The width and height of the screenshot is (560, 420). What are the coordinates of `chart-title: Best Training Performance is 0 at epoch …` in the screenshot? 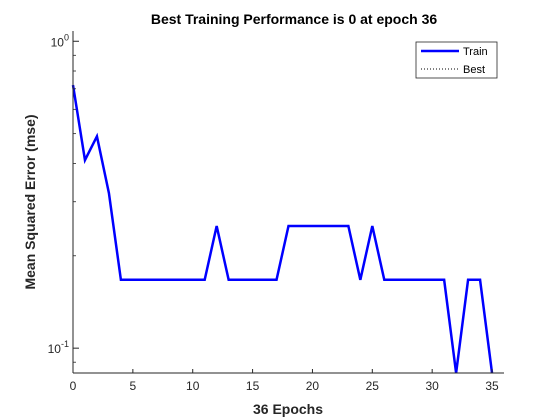 It's located at (294, 19).